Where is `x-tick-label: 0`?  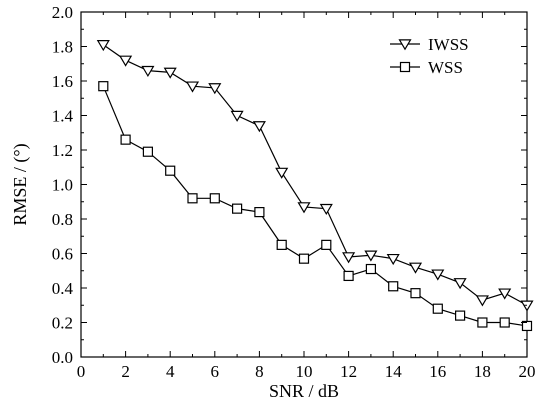 x-tick-label: 0 is located at coordinates (81, 371).